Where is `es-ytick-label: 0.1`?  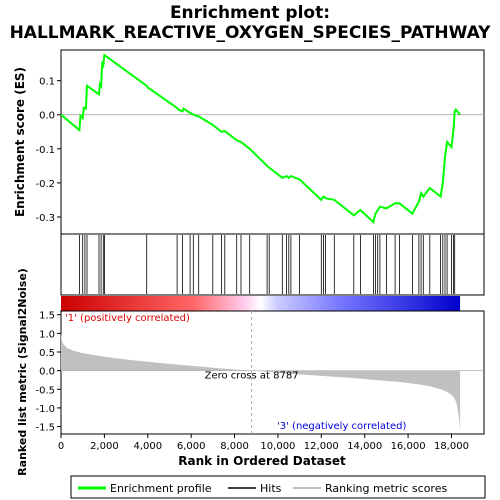
es-ytick-label: 0.1 is located at coordinates (47, 82).